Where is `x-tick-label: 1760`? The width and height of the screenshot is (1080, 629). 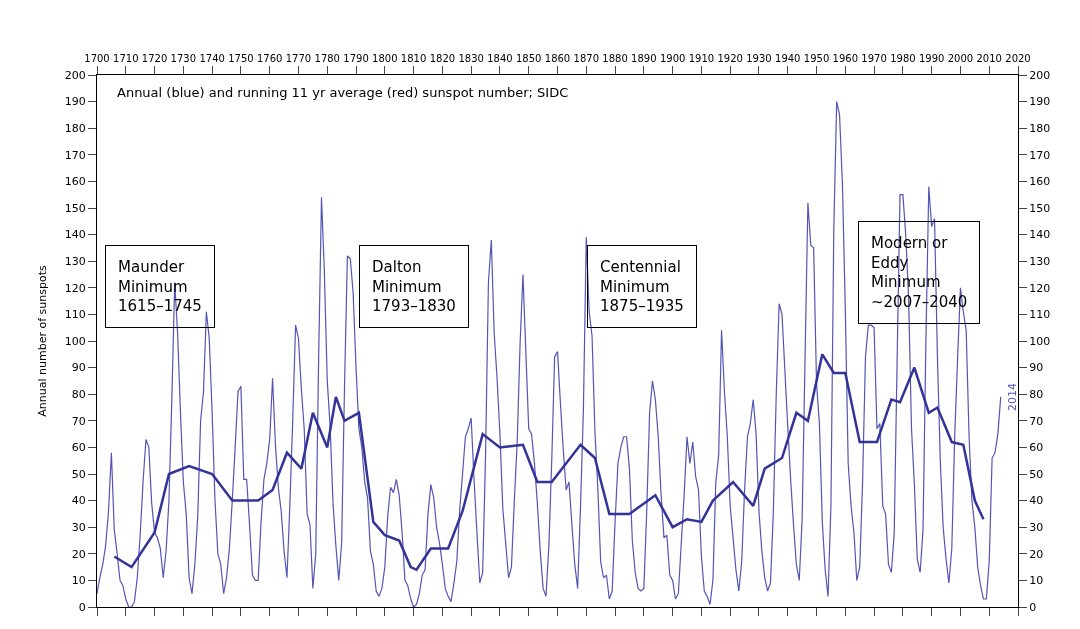 x-tick-label: 1760 is located at coordinates (269, 58).